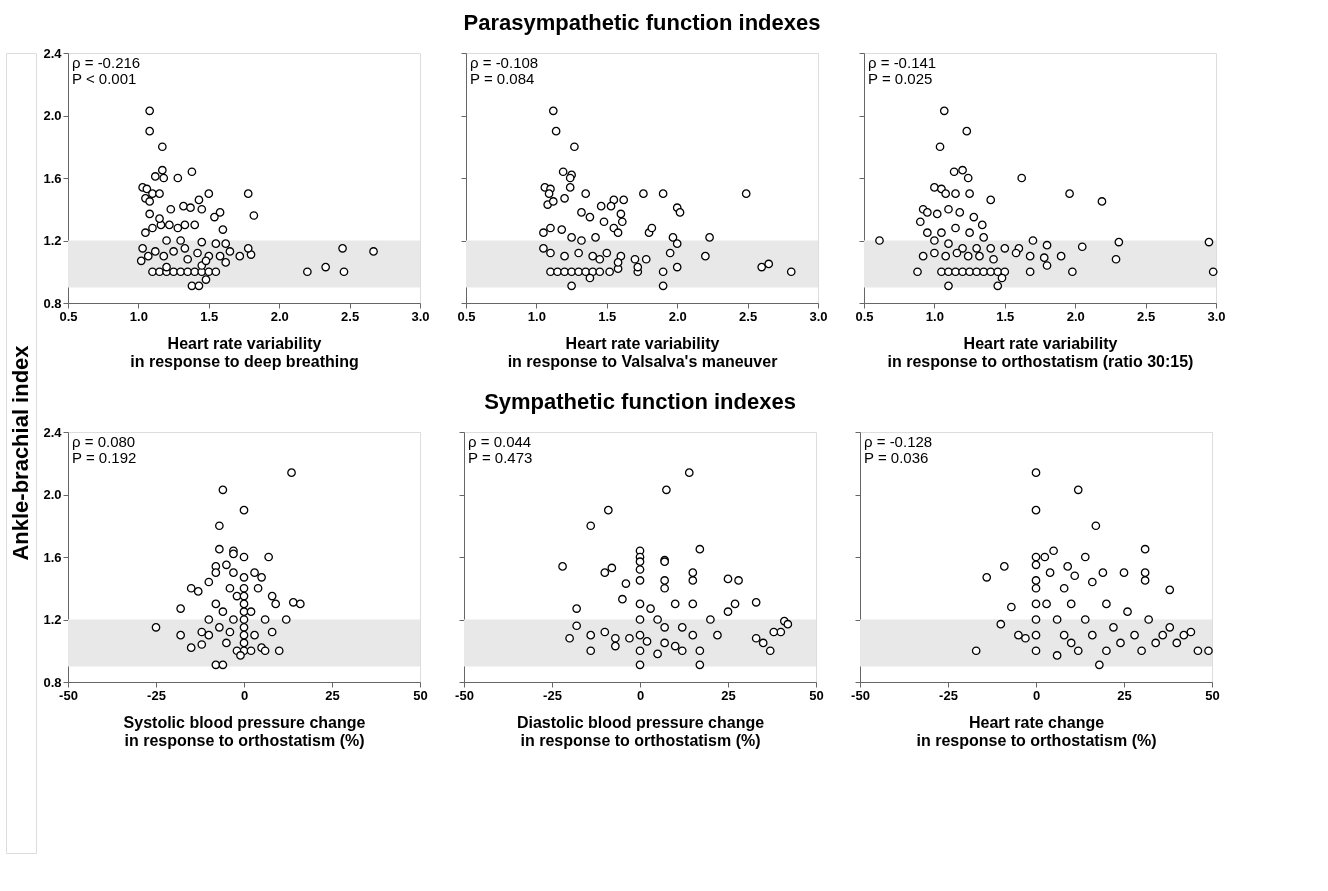  I want to click on y-tick-label: 1.6, so click(52, 178).